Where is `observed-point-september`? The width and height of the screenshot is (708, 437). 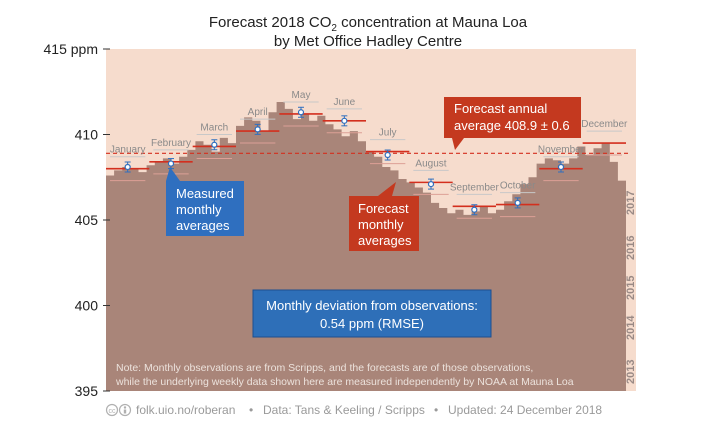
observed-point-september is located at coordinates (474, 209).